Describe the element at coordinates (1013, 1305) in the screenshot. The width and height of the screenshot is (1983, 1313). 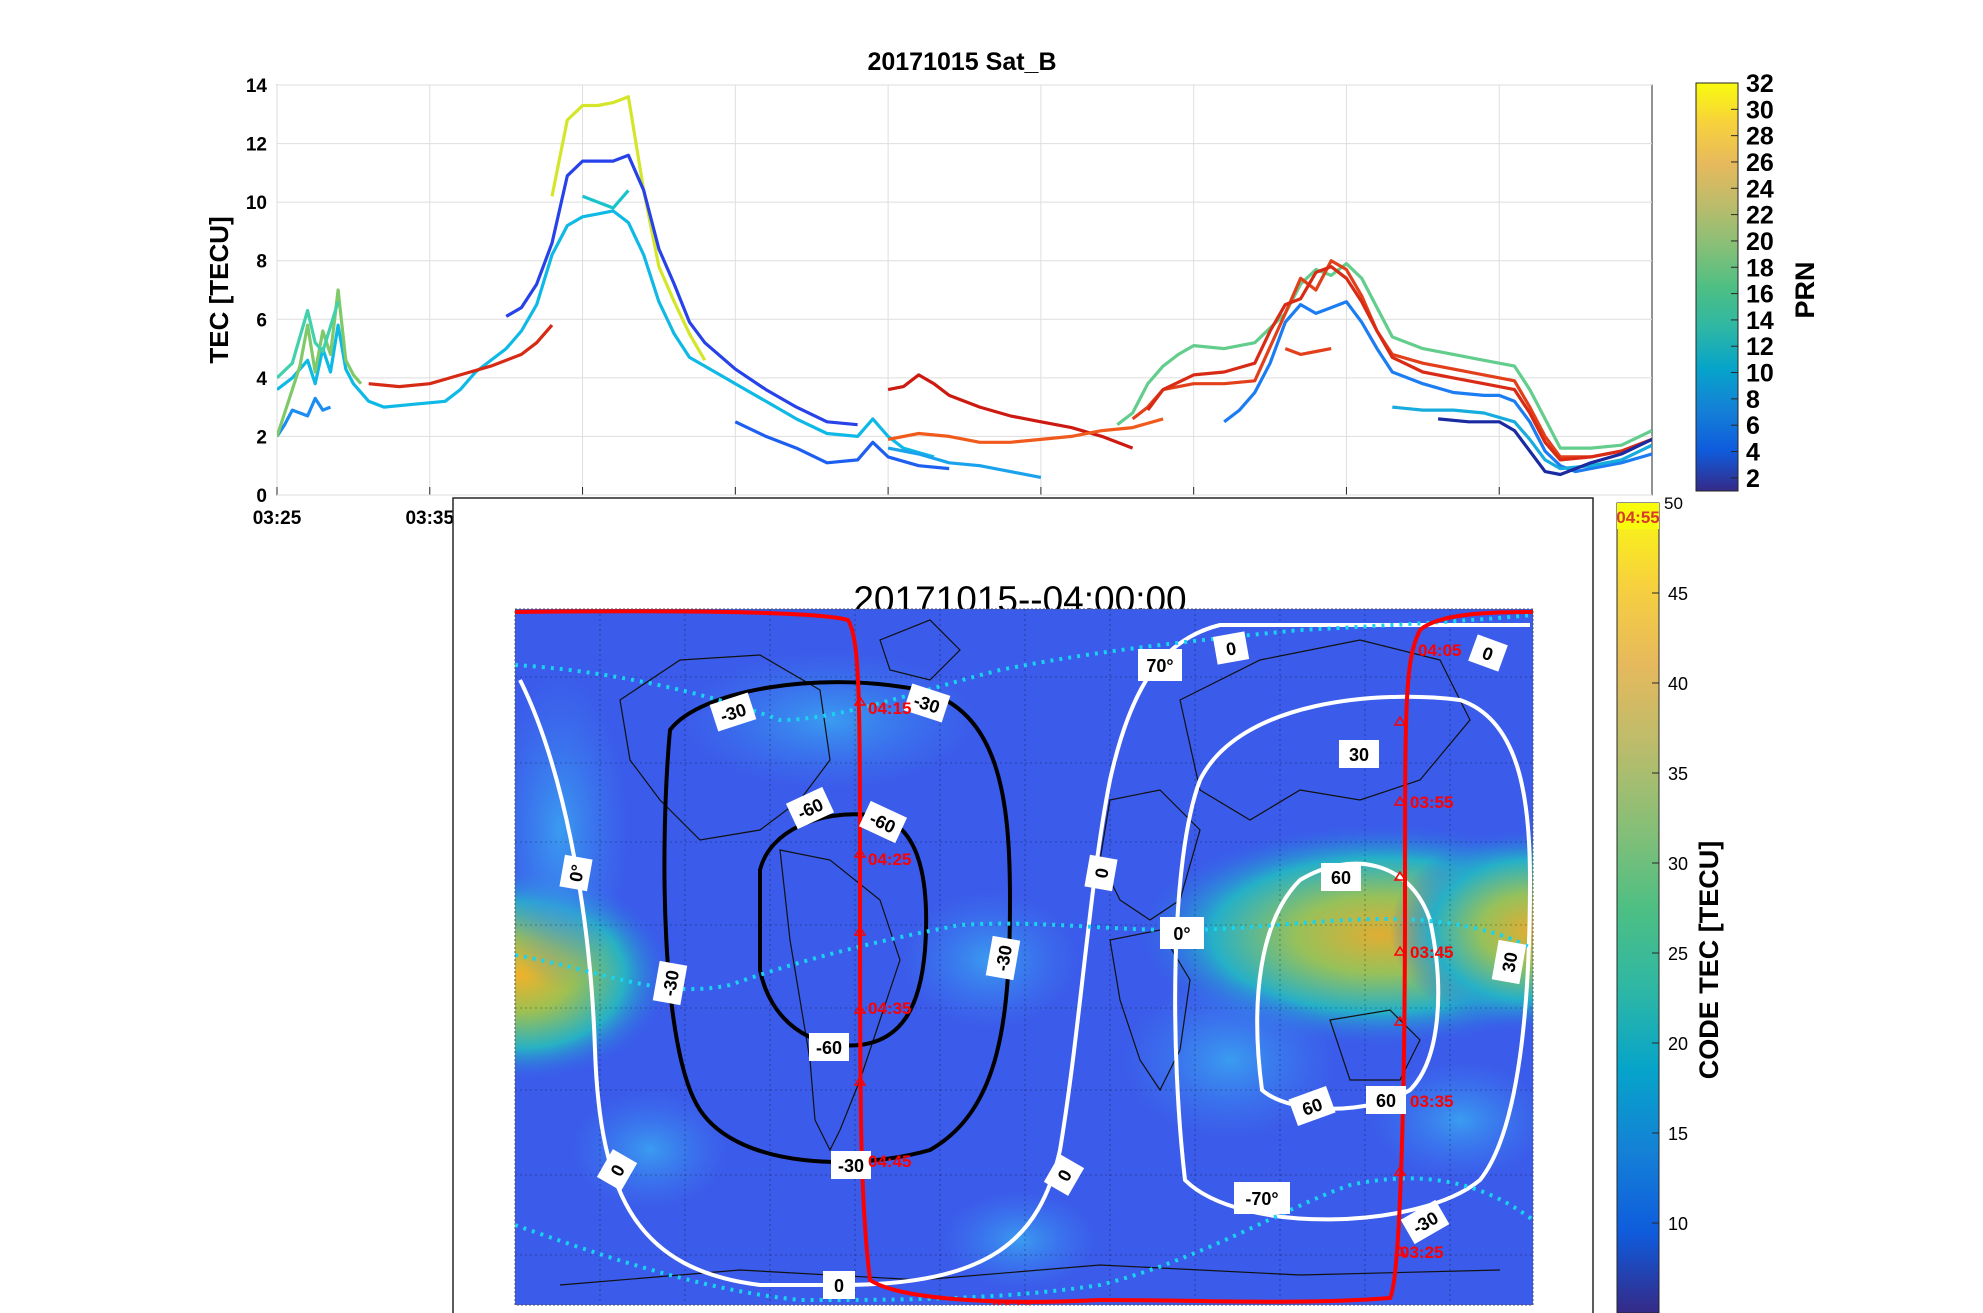
I see `svg-text: 04:55` at that location.